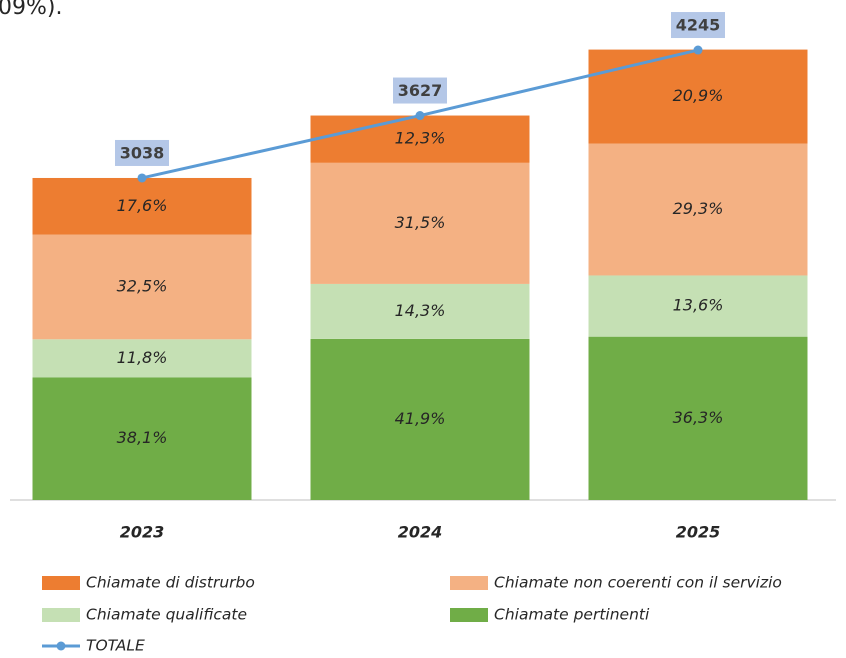  I want to click on segment-label: 20,9%, so click(698, 95).